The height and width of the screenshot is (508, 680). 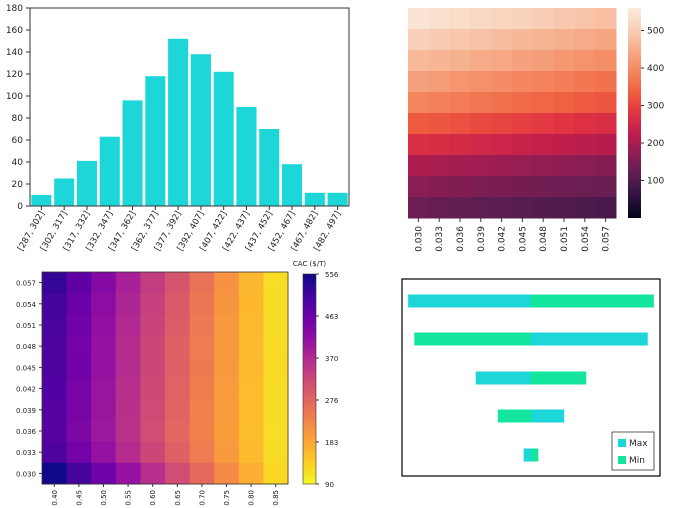 What do you see at coordinates (461, 239) in the screenshot?
I see `heatmap-rocket-x-tick-label: 0.036` at bounding box center [461, 239].